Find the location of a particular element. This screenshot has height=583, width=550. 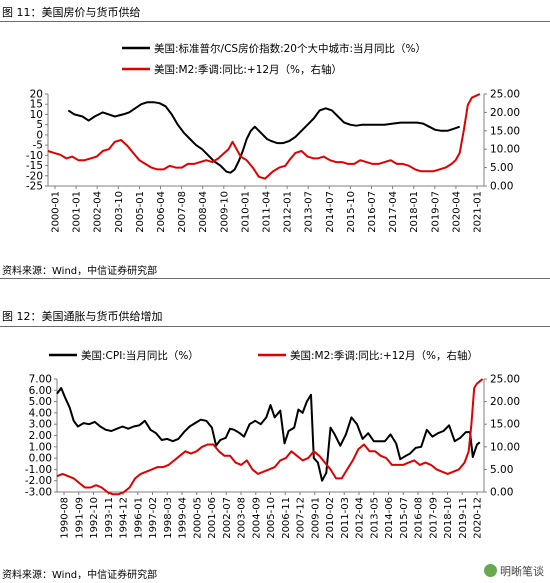

x-tick-label: 2011-04 is located at coordinates (267, 212).